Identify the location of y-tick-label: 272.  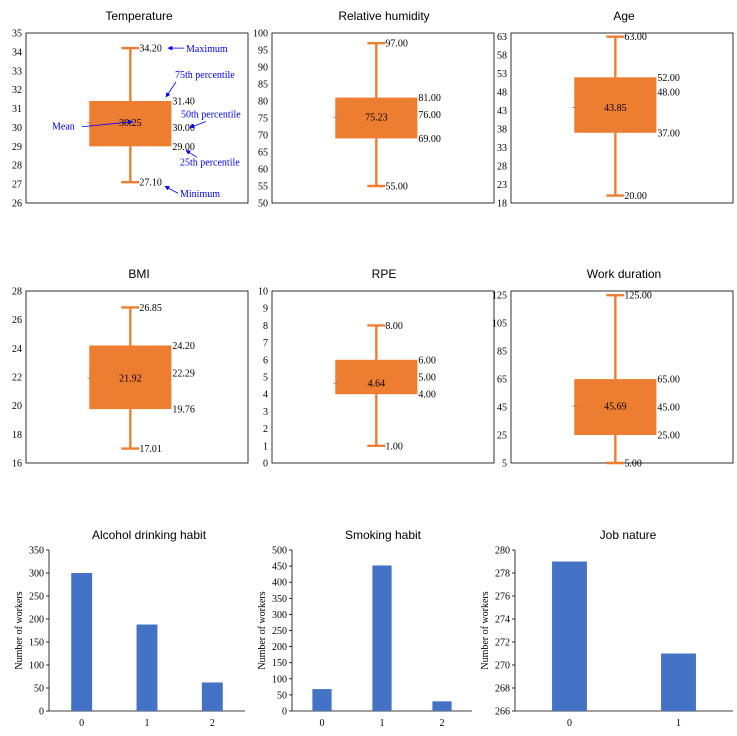
(502, 643).